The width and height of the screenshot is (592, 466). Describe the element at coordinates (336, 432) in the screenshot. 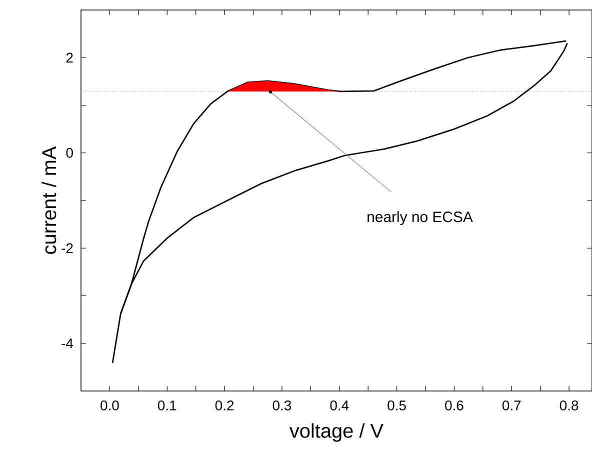

I see `x-axis-title: voltage / V` at that location.